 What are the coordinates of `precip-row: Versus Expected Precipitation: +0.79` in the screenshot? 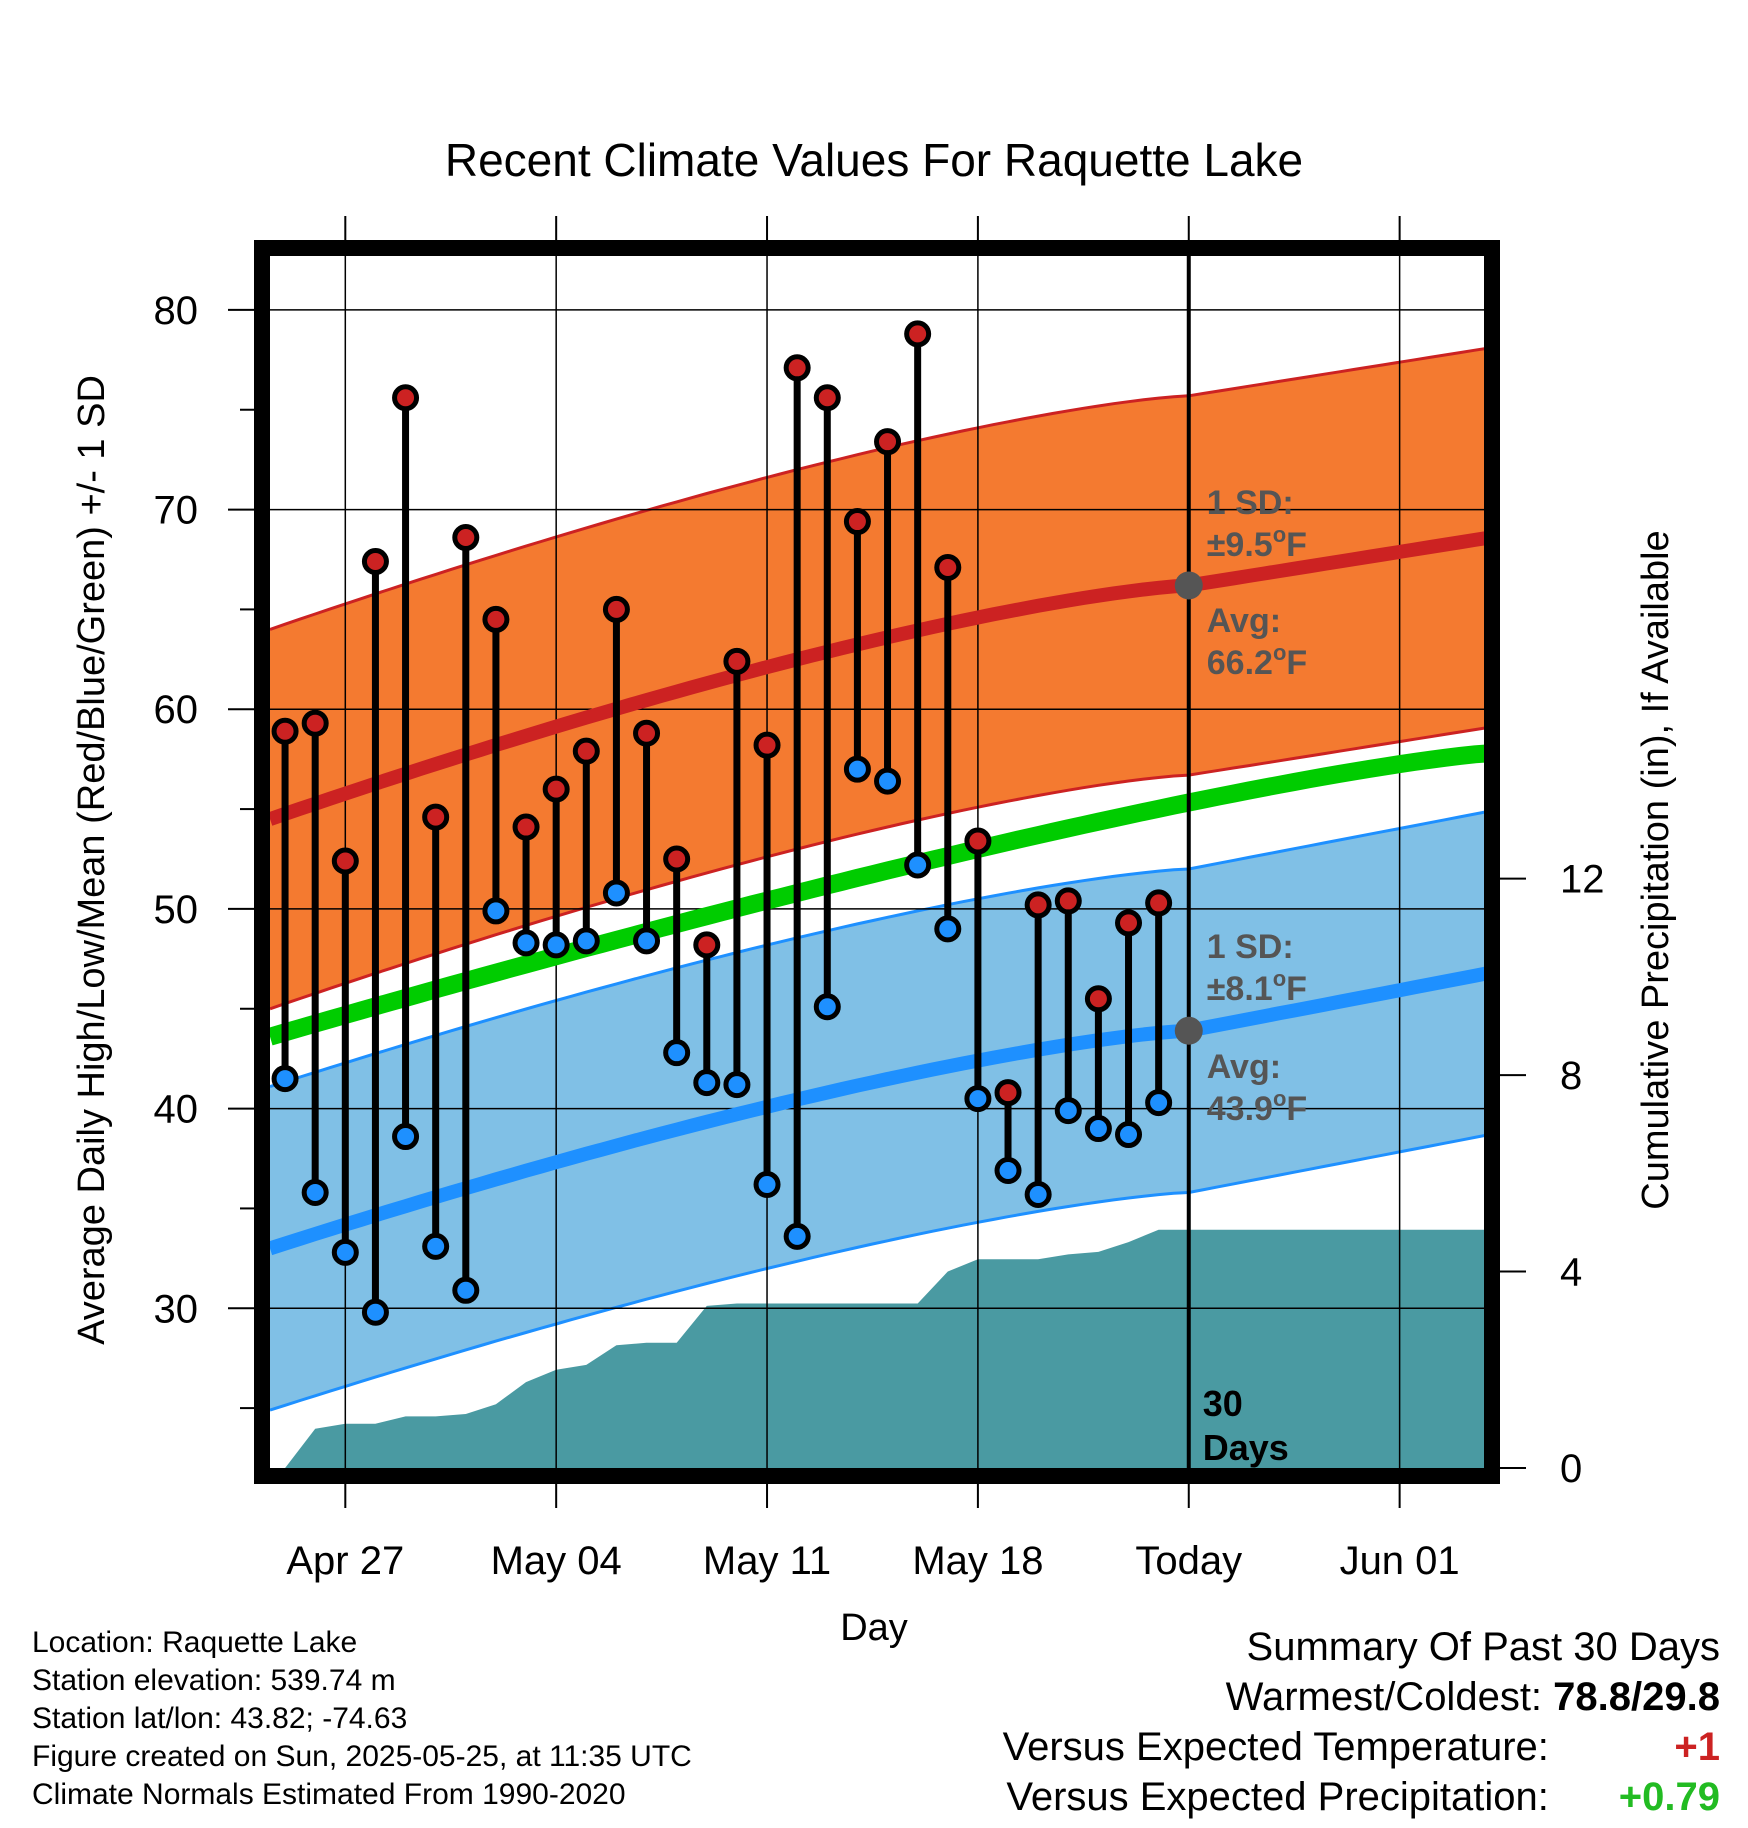 It's located at (1361, 1797).